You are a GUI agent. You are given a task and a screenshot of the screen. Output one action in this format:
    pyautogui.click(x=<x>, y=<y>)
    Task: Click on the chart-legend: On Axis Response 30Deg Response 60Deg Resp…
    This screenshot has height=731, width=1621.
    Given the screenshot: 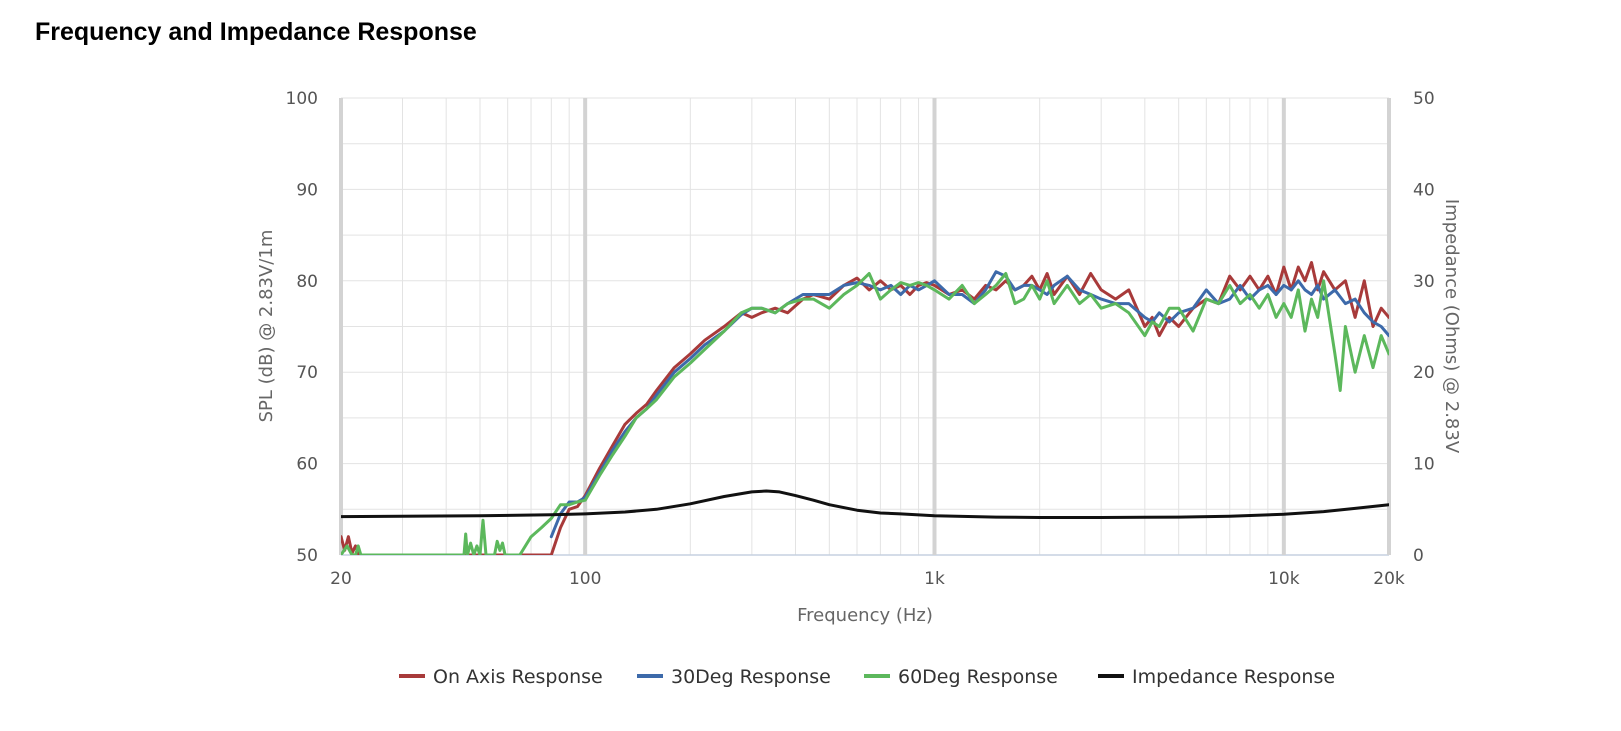 What is the action you would take?
    pyautogui.click(x=867, y=677)
    